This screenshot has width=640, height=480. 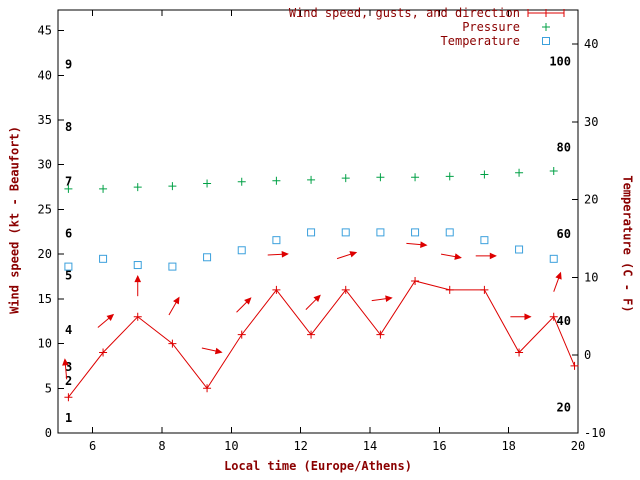 What do you see at coordinates (45, 299) in the screenshot?
I see `svg-text: 15` at bounding box center [45, 299].